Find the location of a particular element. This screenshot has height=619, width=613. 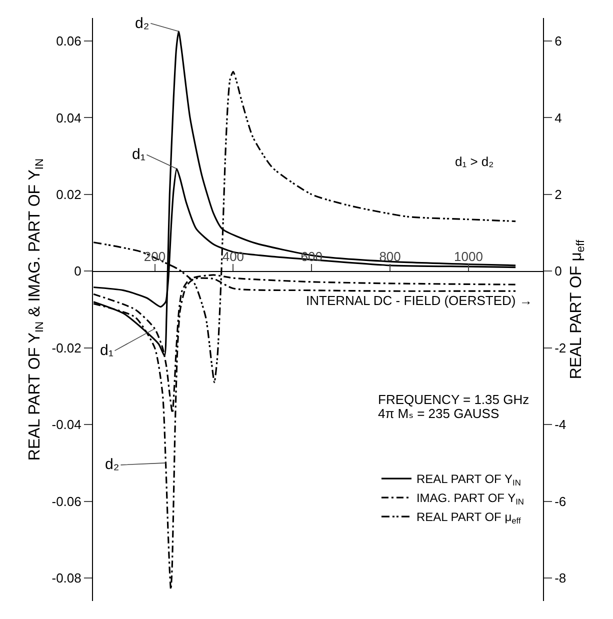

x-tick-label: 400 is located at coordinates (233, 256).